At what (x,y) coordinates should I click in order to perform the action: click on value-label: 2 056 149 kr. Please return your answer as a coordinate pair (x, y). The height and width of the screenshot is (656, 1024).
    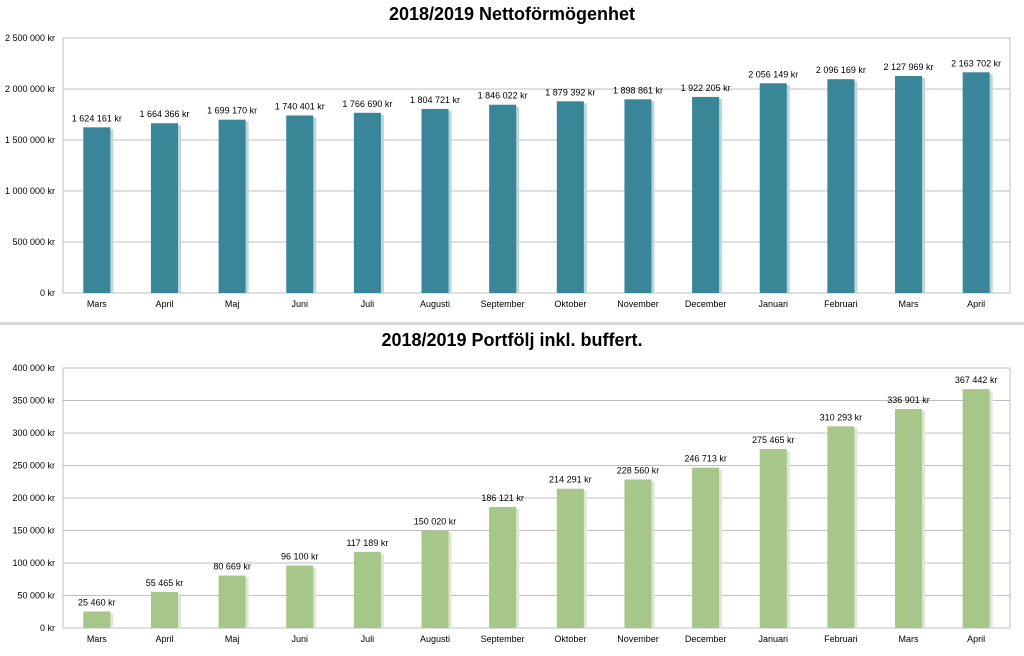
    Looking at the image, I should click on (773, 74).